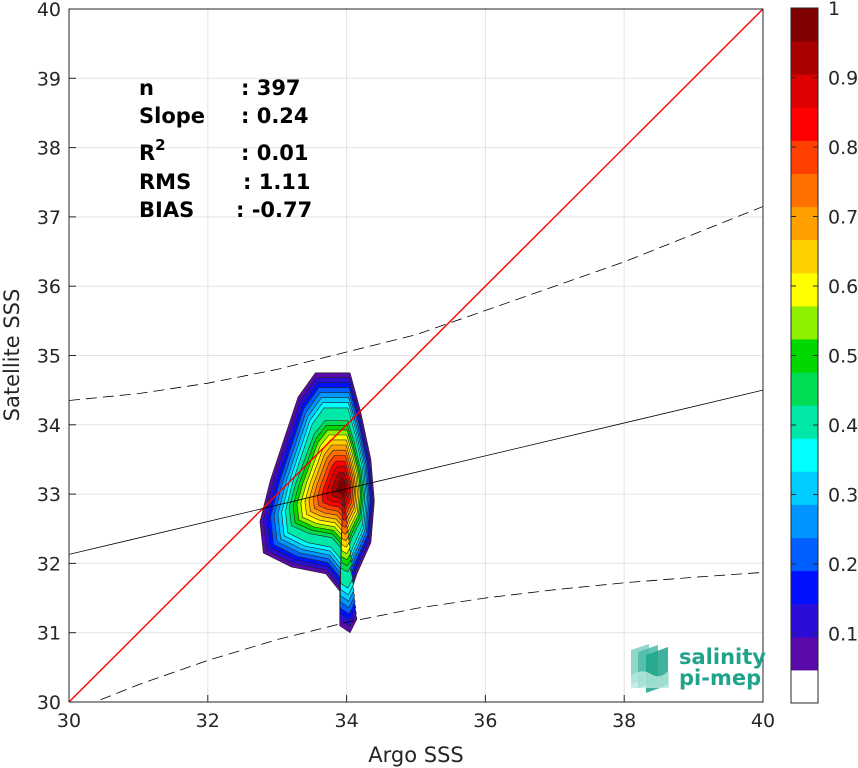 This screenshot has height=768, width=858. What do you see at coordinates (428, 637) in the screenshot?
I see `lower-envelope-line` at bounding box center [428, 637].